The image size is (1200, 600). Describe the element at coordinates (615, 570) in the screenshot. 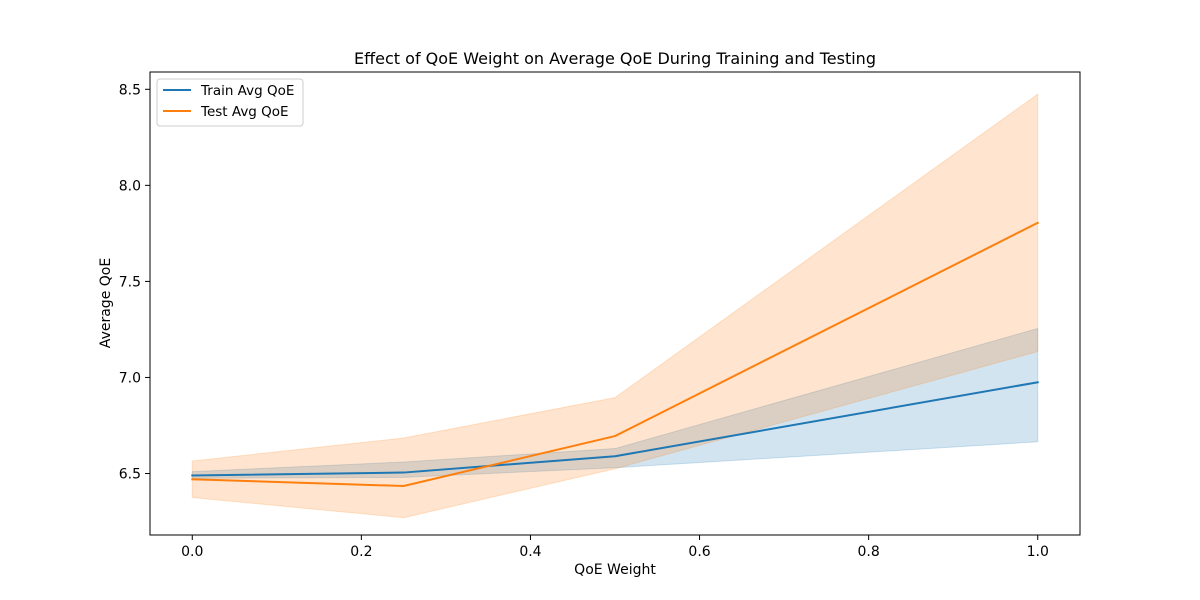

I see `x-axis-label: QoE Weight` at that location.